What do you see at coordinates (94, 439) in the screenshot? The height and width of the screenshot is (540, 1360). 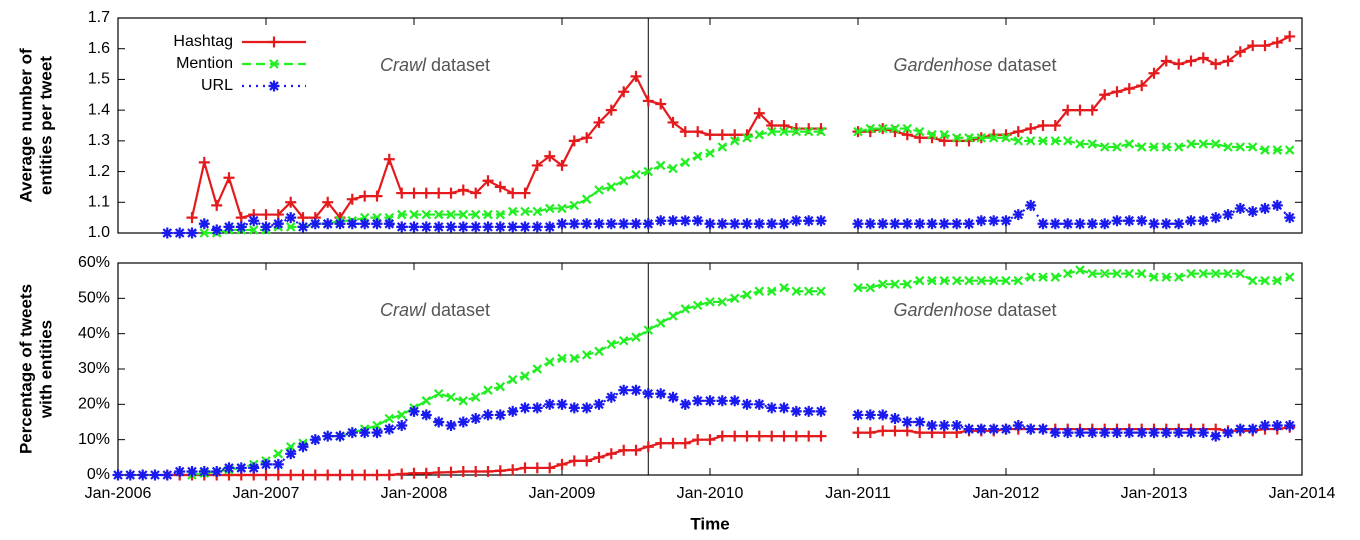 I see `y-tick-label: 10%` at bounding box center [94, 439].